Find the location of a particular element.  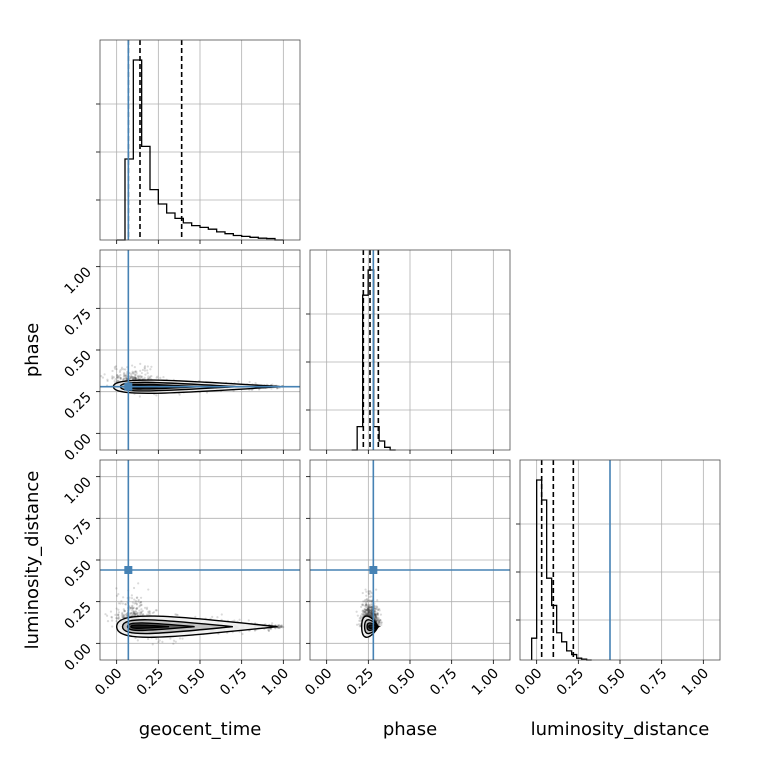

y-tick-label: 0.25 is located at coordinates (77, 405).